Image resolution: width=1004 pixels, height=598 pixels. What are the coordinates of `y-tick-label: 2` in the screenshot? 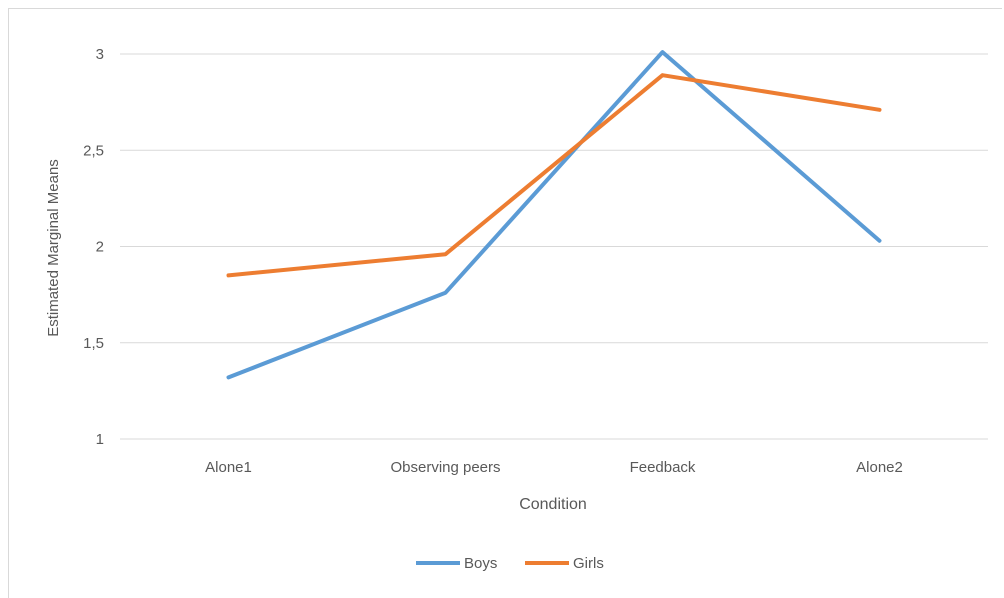 It's located at (100, 247).